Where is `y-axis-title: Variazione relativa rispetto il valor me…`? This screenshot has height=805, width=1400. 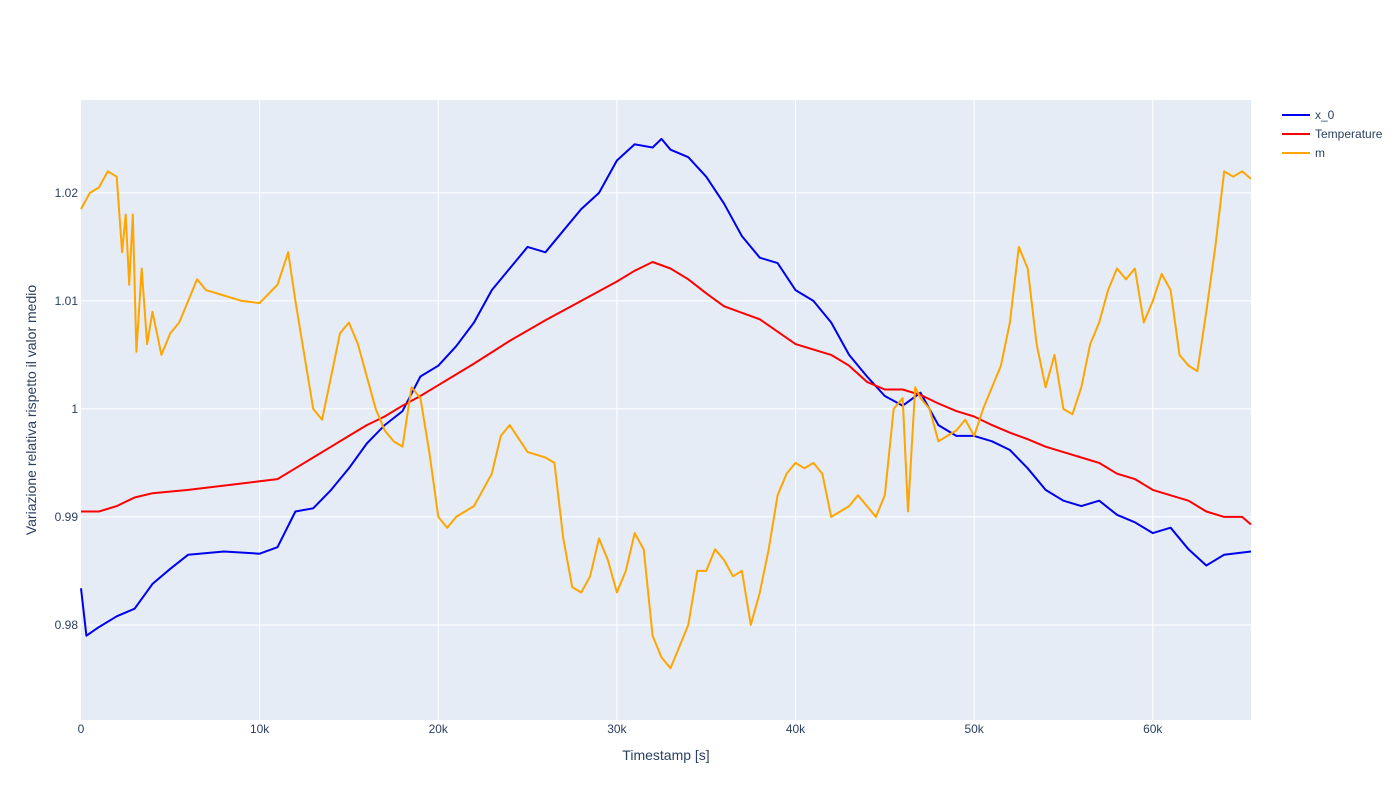
y-axis-title: Variazione relativa rispetto il valor me… is located at coordinates (31, 410).